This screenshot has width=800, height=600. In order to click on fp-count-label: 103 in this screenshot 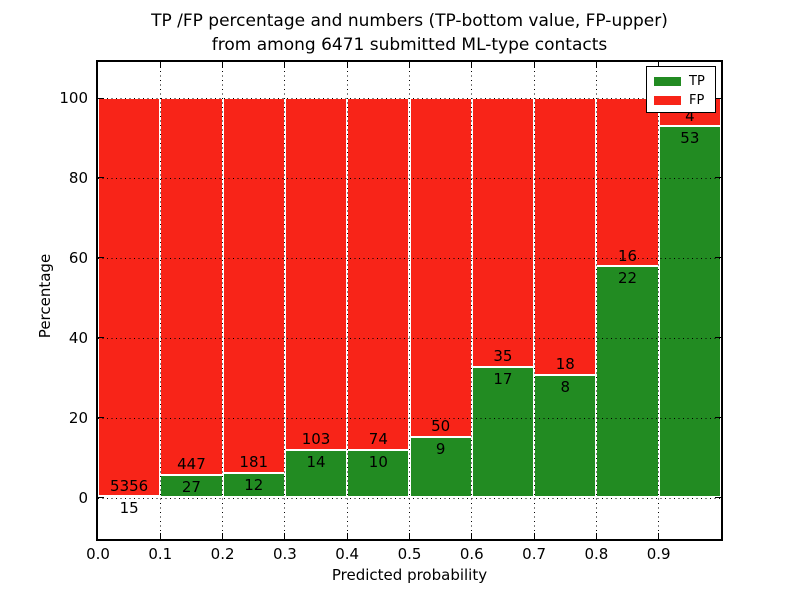, I will do `click(316, 439)`.